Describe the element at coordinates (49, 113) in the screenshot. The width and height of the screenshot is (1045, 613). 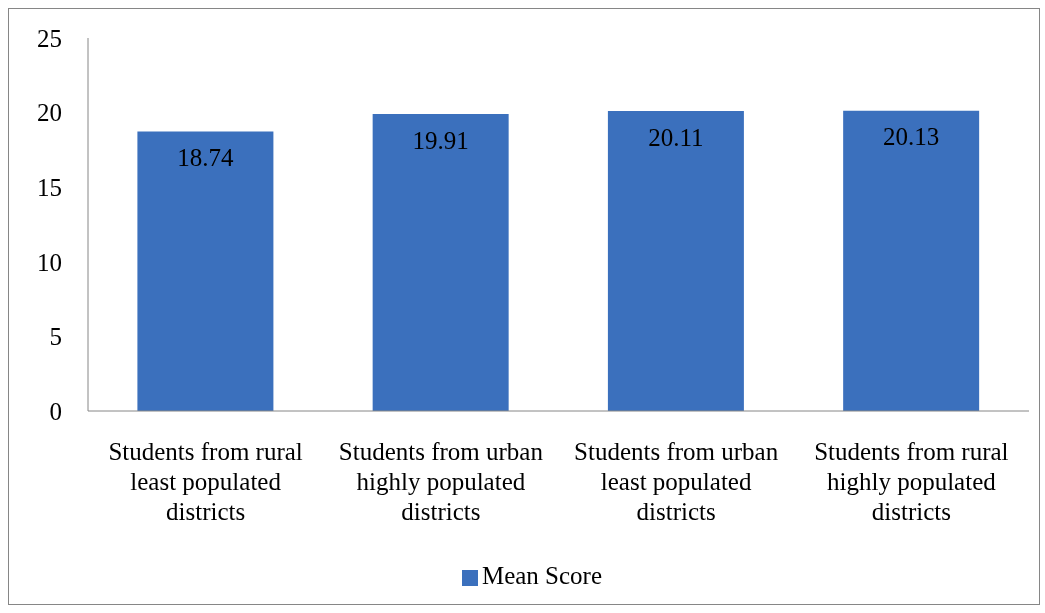
I see `y-tick-label: 20` at that location.